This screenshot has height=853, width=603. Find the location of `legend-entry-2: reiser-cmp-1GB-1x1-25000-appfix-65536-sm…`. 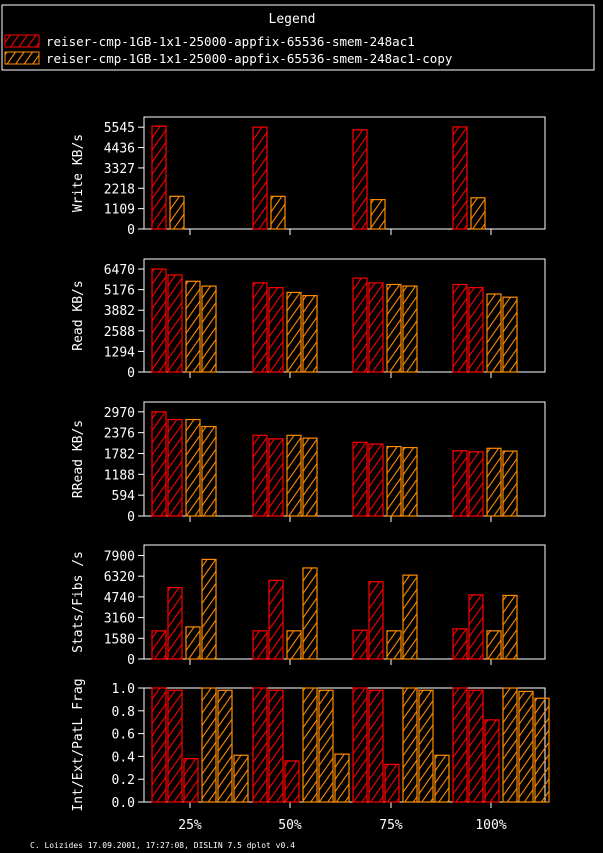

legend-entry-2: reiser-cmp-1GB-1x1-25000-appfix-65536-sm… is located at coordinates (228, 58).